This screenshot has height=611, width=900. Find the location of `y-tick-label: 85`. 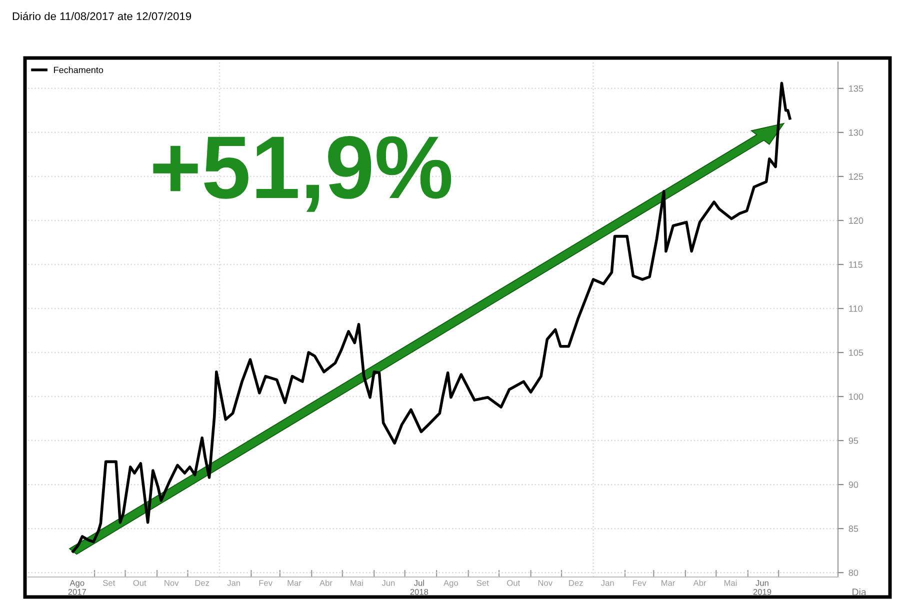

y-tick-label: 85 is located at coordinates (853, 529).